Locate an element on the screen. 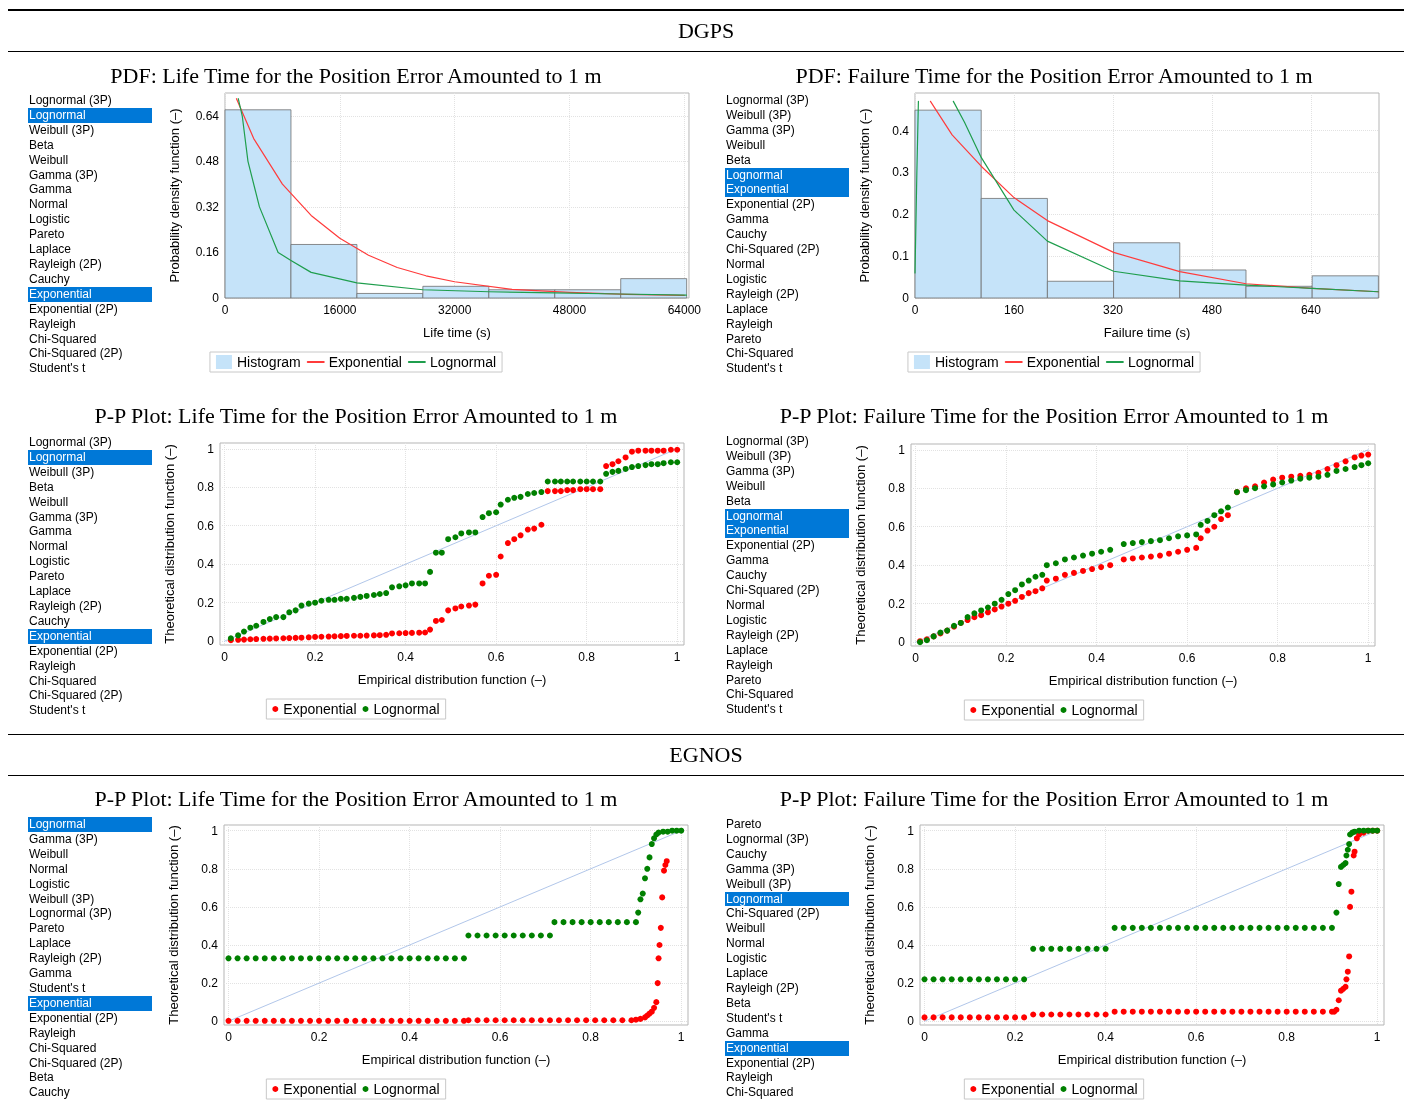  x-tick-label: 64000 is located at coordinates (684, 310).